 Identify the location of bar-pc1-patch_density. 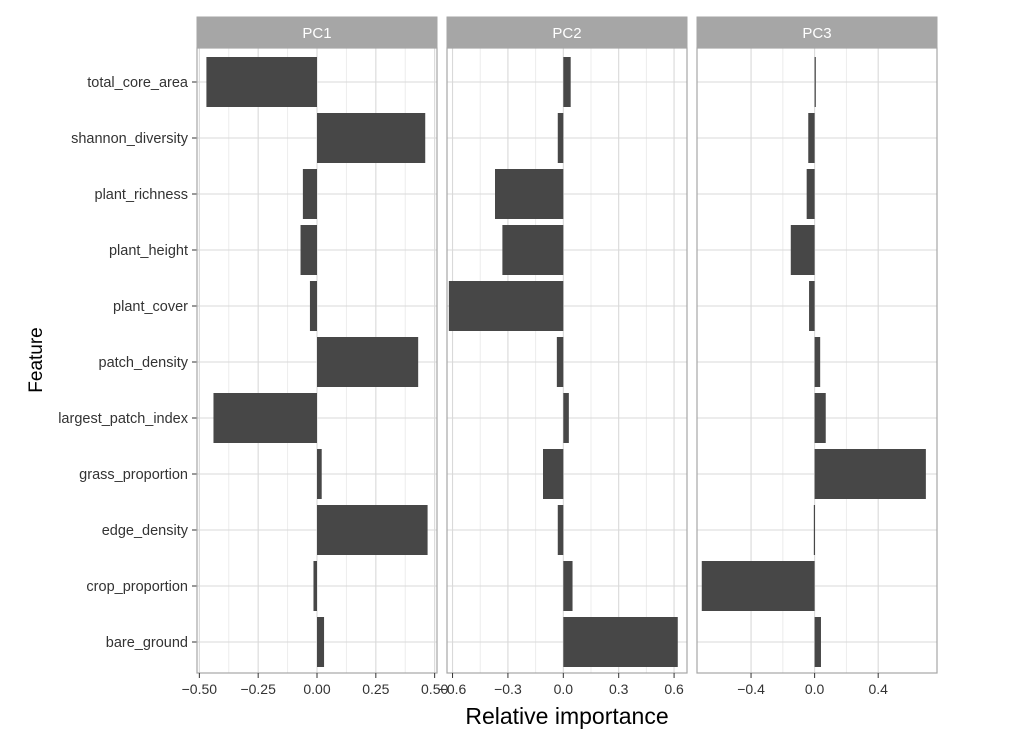
(368, 362).